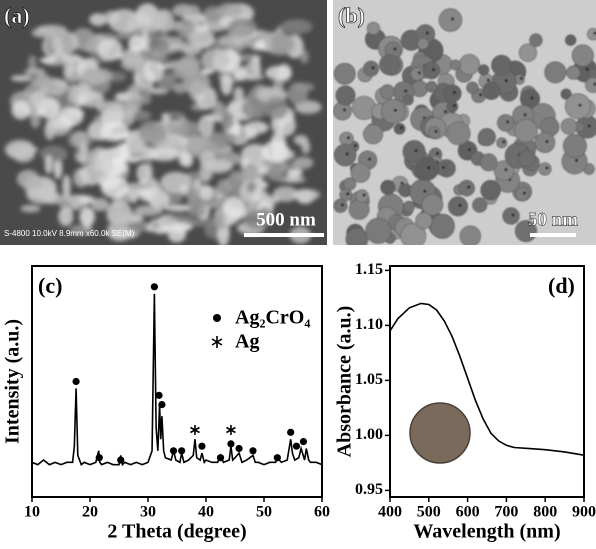 Image resolution: width=596 pixels, height=549 pixels. I want to click on x-tick-label: 10, so click(32, 512).